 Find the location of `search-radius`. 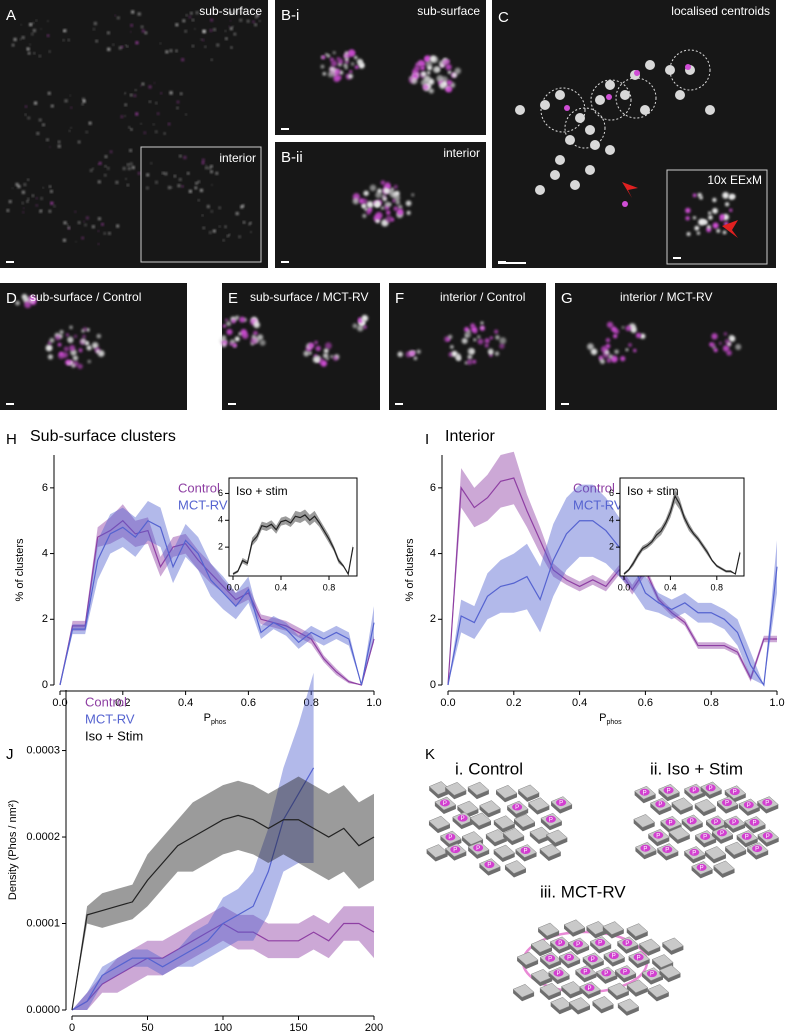

search-radius is located at coordinates (611, 100).